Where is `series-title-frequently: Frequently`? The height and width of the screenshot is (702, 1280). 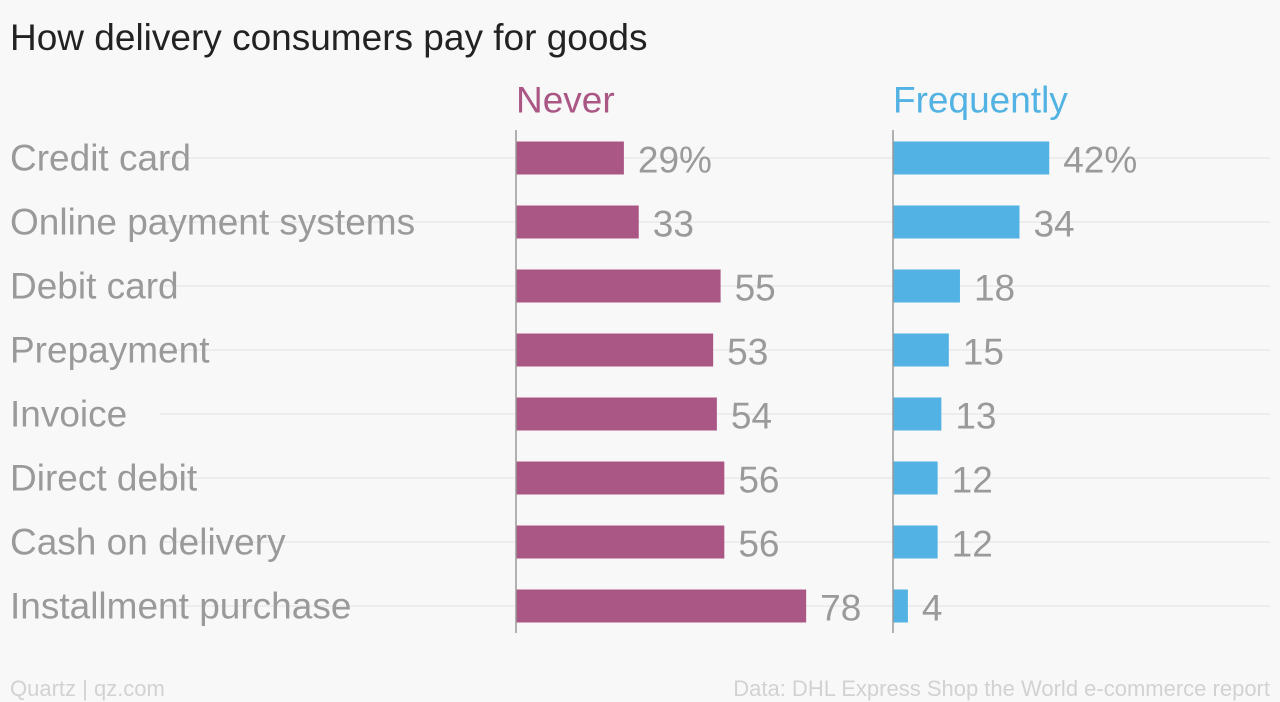
series-title-frequently: Frequently is located at coordinates (980, 100).